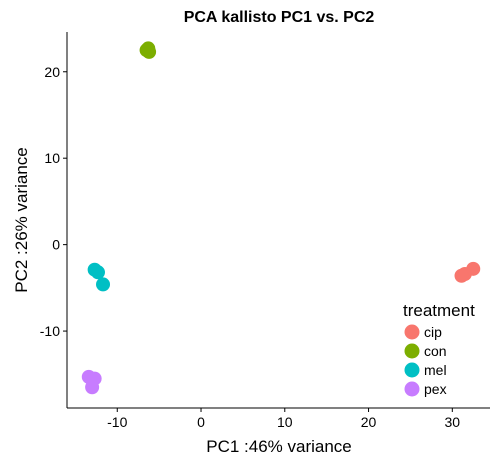 This screenshot has height=466, width=501. Describe the element at coordinates (146, 50) in the screenshot. I see `data-point-con` at that location.